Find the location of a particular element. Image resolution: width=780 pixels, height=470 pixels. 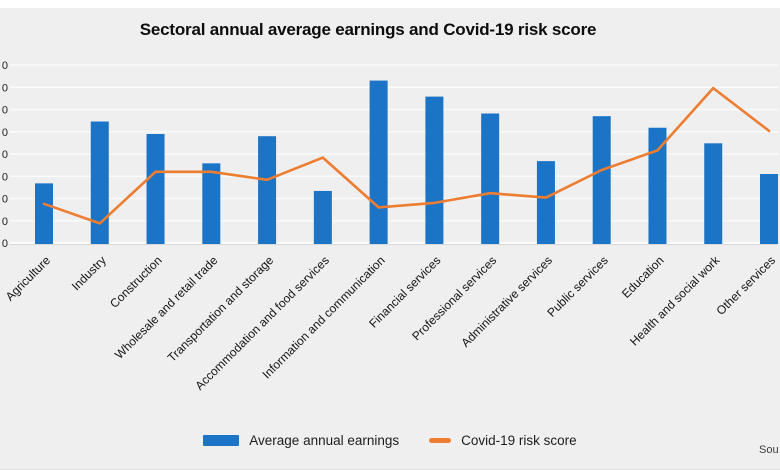

category-label: Other services is located at coordinates (746, 285).